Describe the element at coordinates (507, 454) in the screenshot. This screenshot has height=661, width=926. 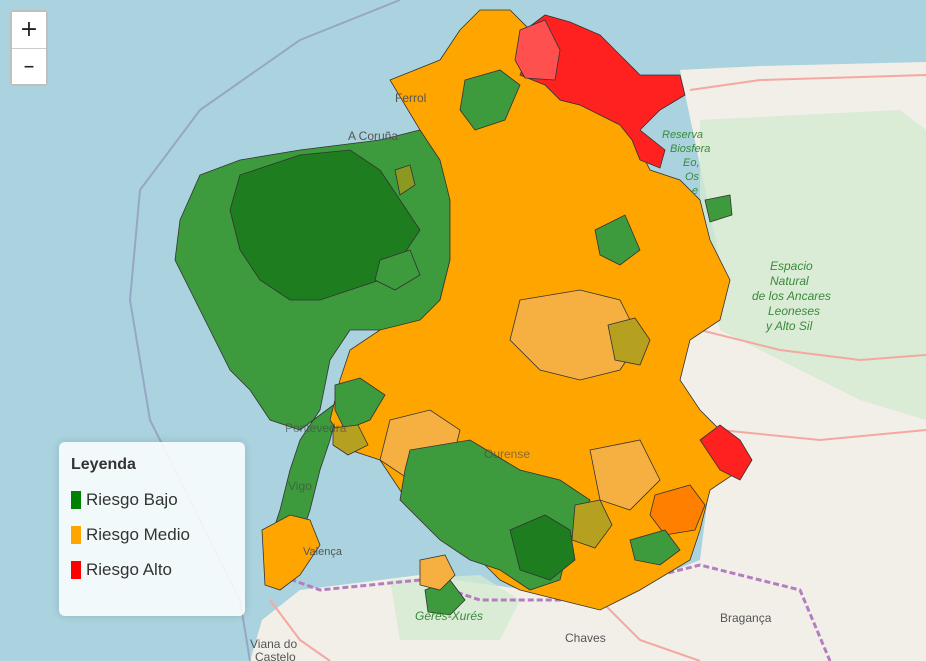
I see `place-label-ourense: Ourense` at that location.